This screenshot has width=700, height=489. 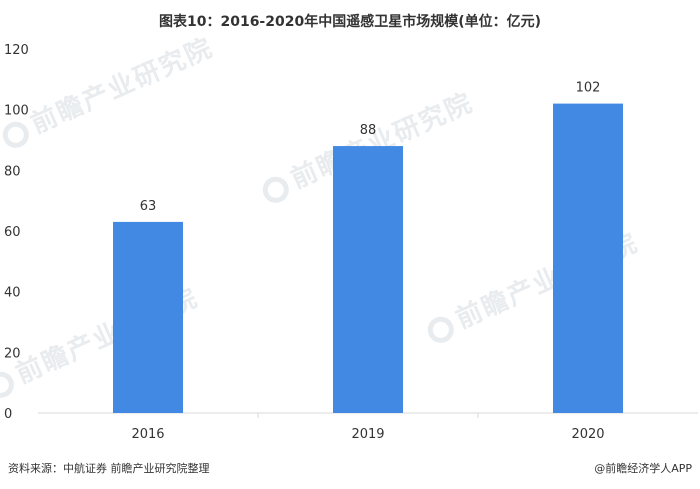 I want to click on data-label: 88, so click(x=368, y=130).